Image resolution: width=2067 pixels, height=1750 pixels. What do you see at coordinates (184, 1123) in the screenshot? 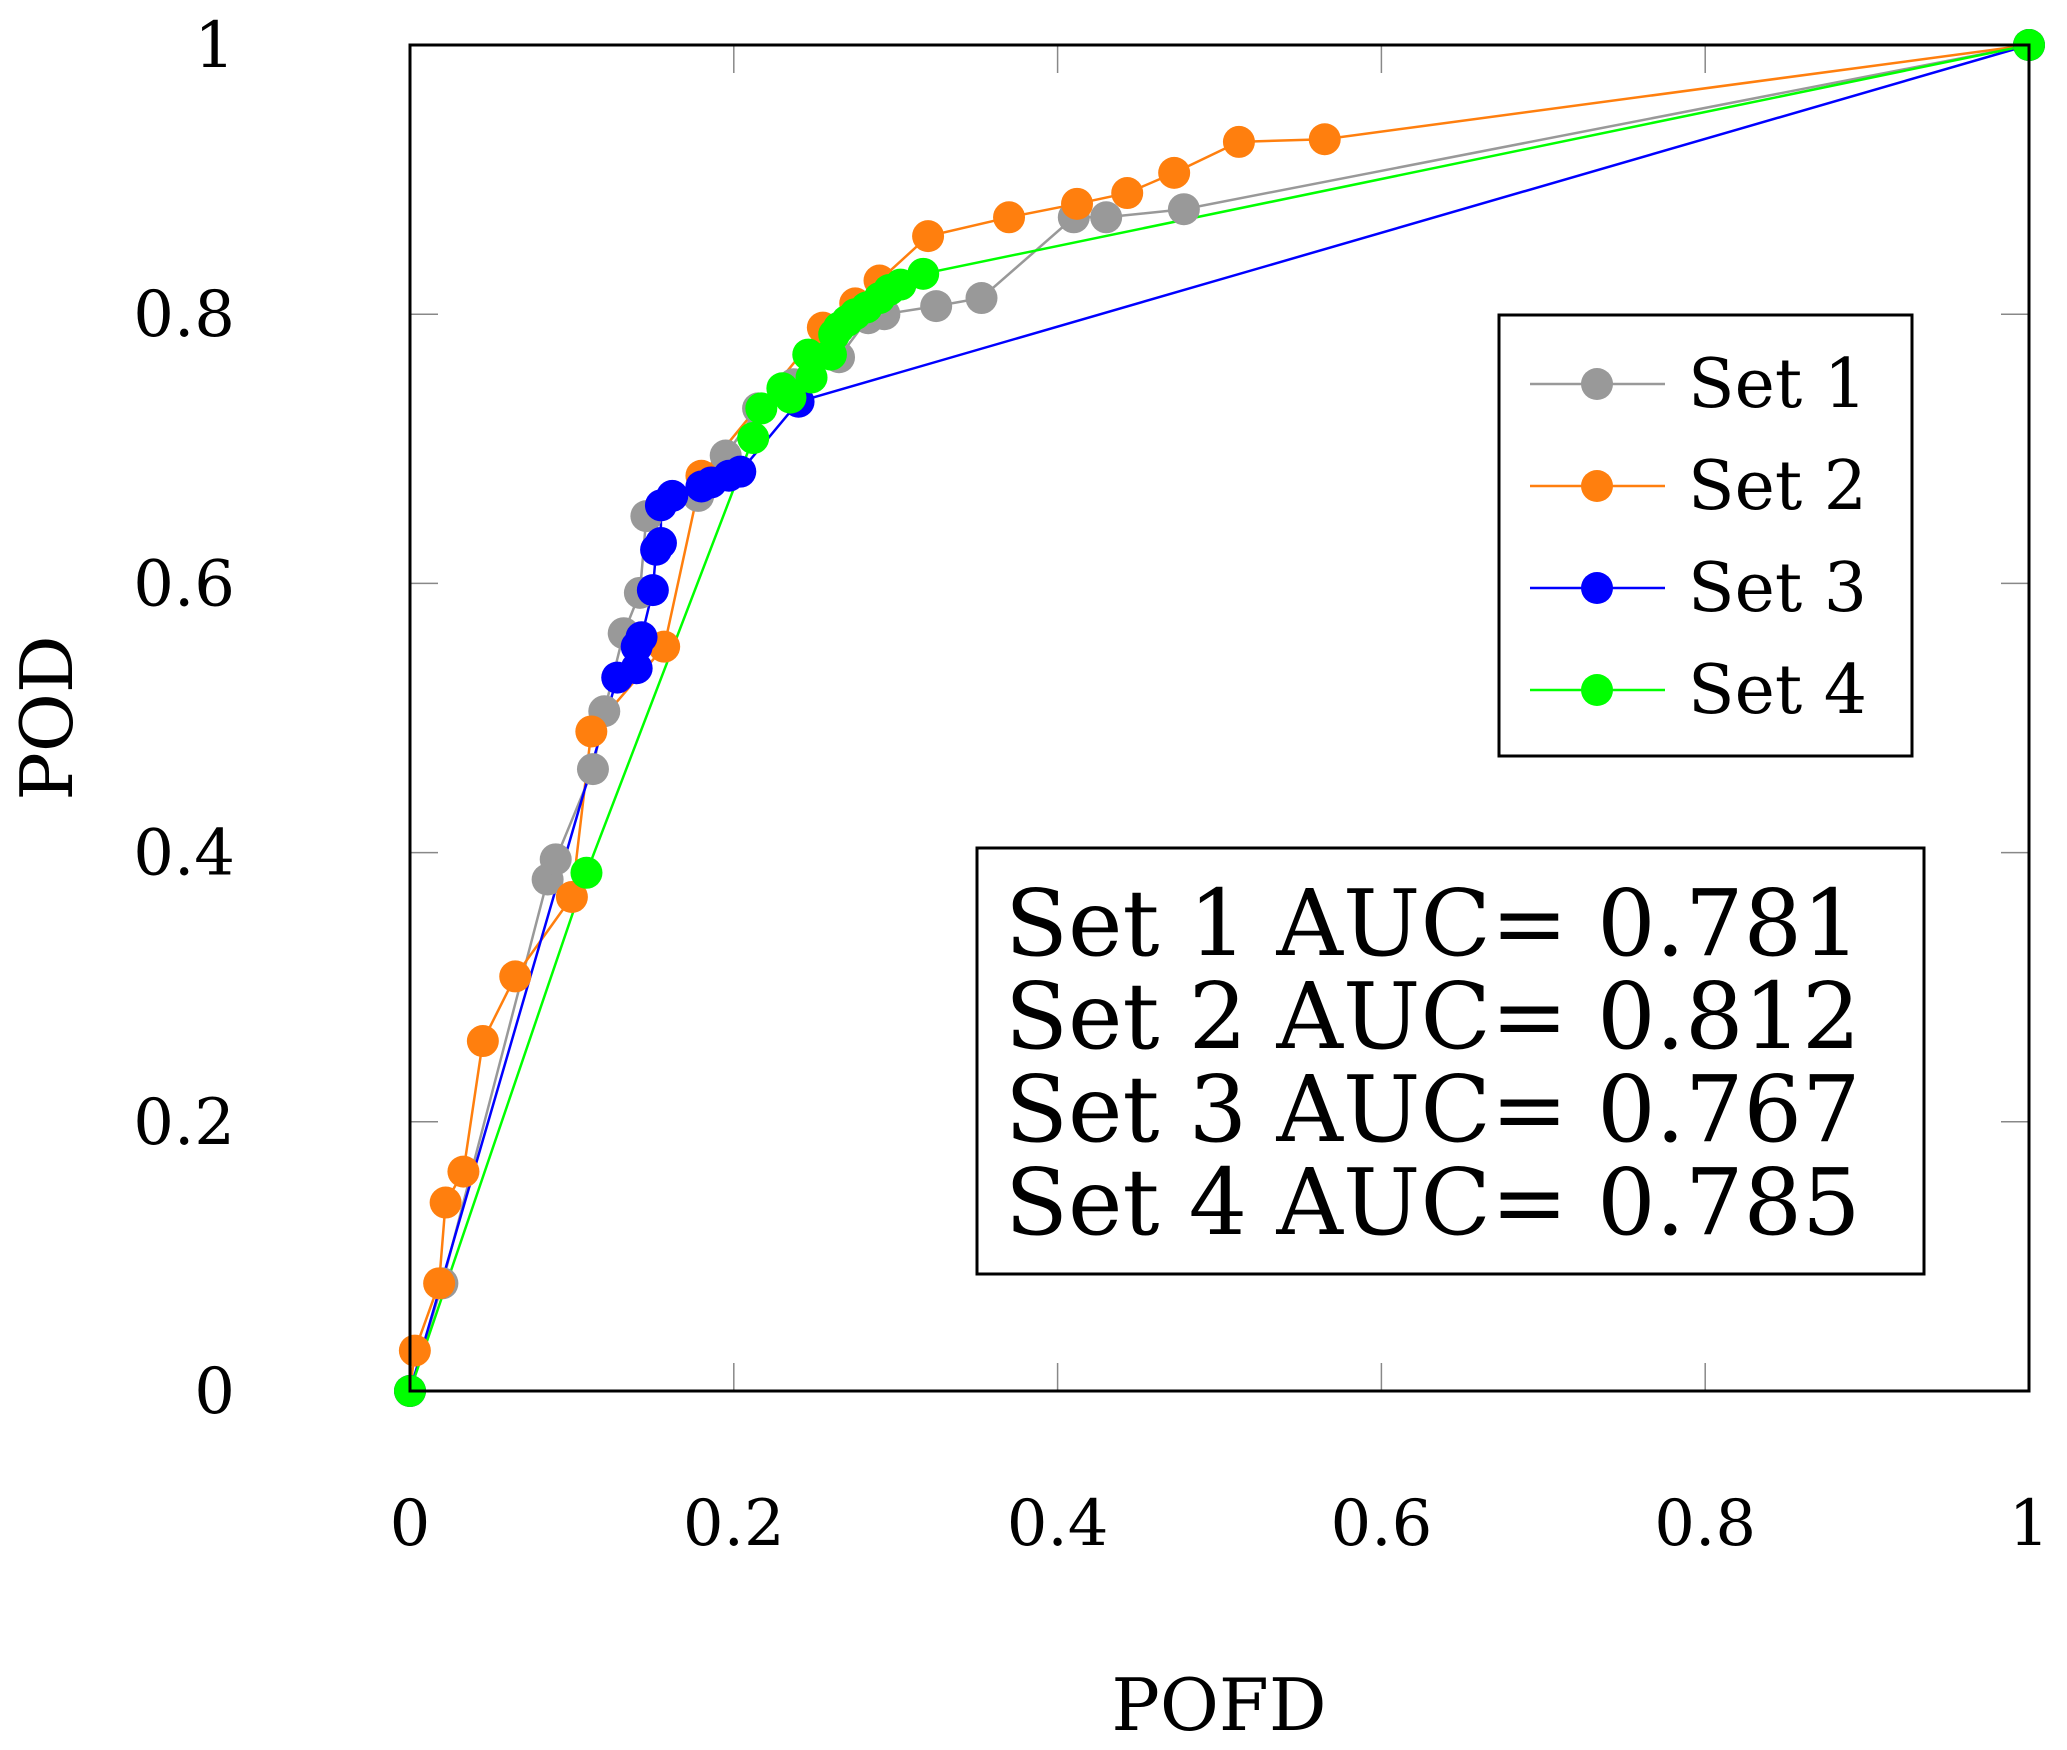
I see `y-tick-label-1: 0.2` at bounding box center [184, 1123].